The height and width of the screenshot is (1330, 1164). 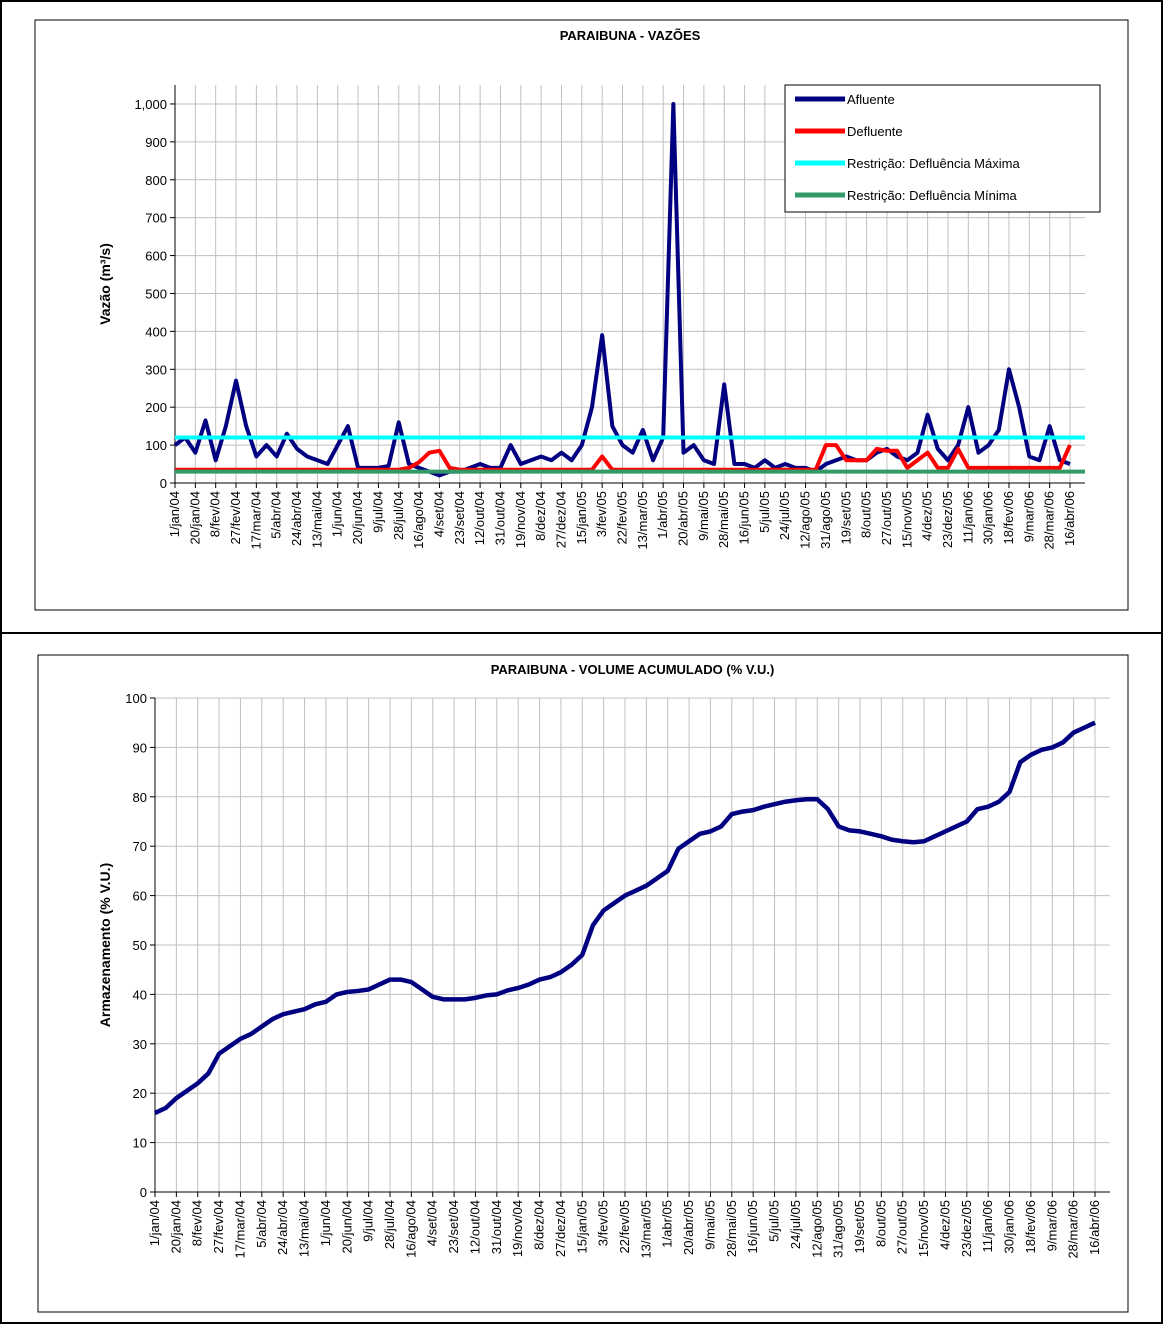 I want to click on x-tick-label: 24/jul/05, so click(x=784, y=515).